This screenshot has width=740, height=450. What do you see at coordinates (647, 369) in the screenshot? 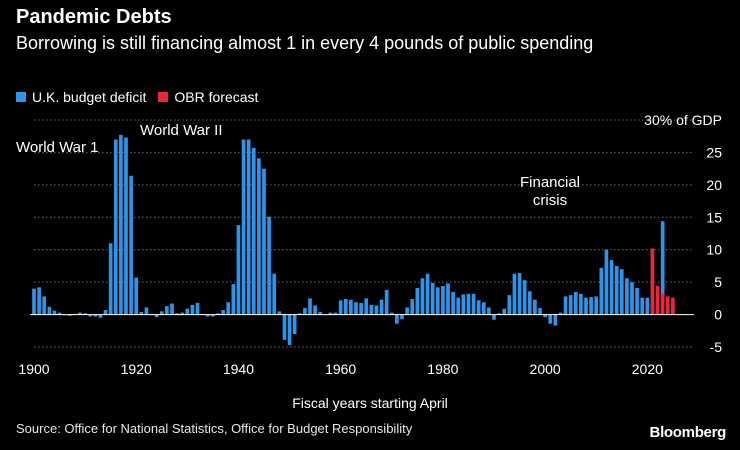
I see `x-tick-label: 2020` at bounding box center [647, 369].